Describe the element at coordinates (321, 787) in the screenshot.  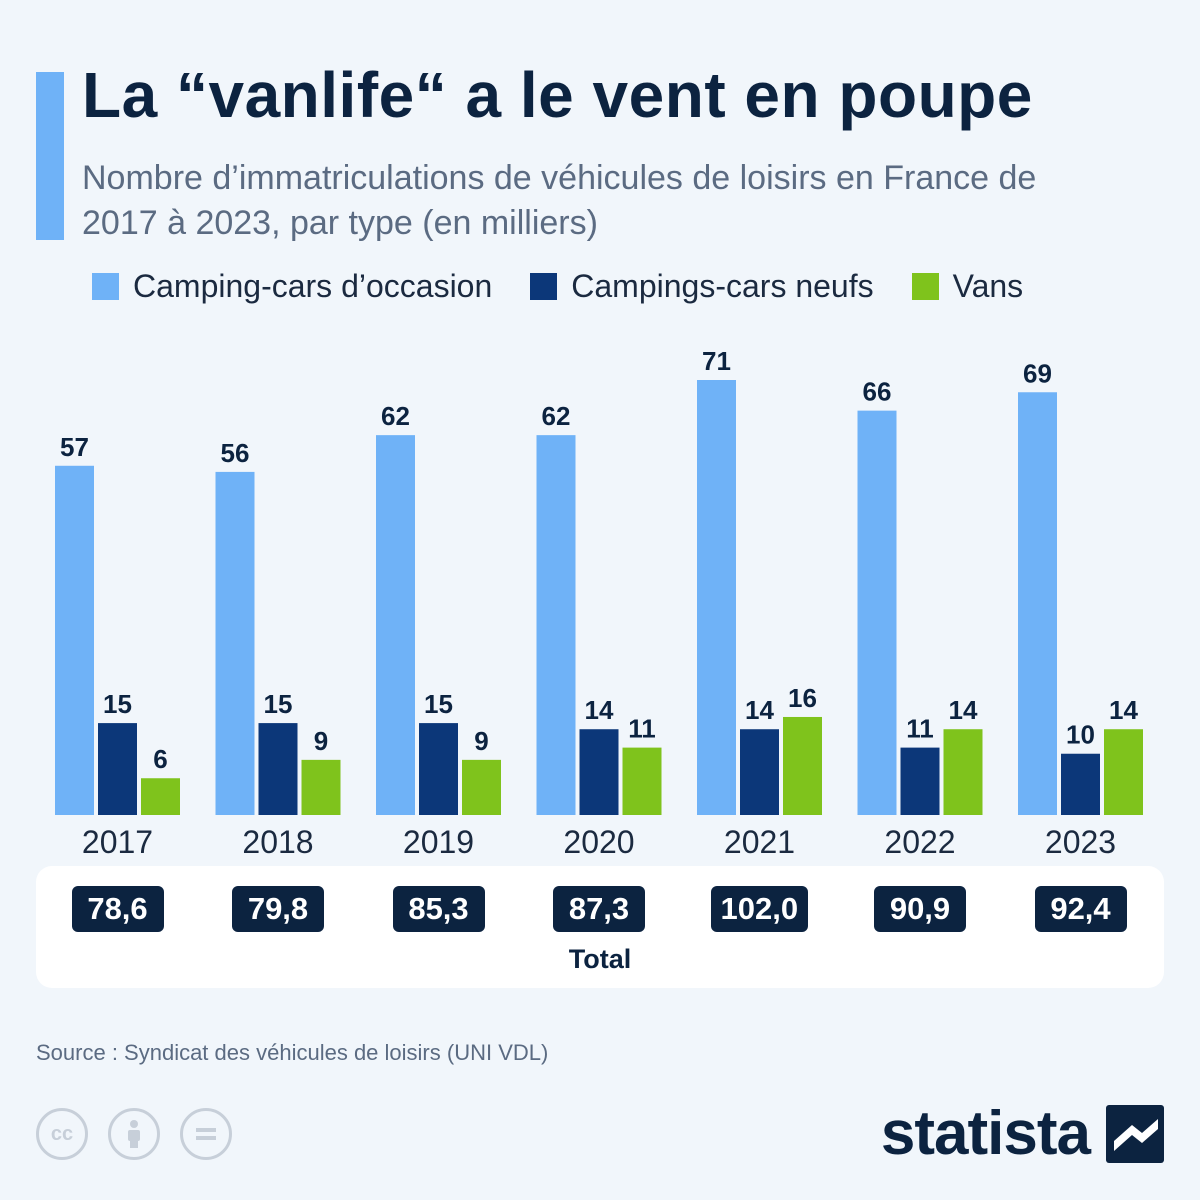
I see `bar-3-2018` at that location.